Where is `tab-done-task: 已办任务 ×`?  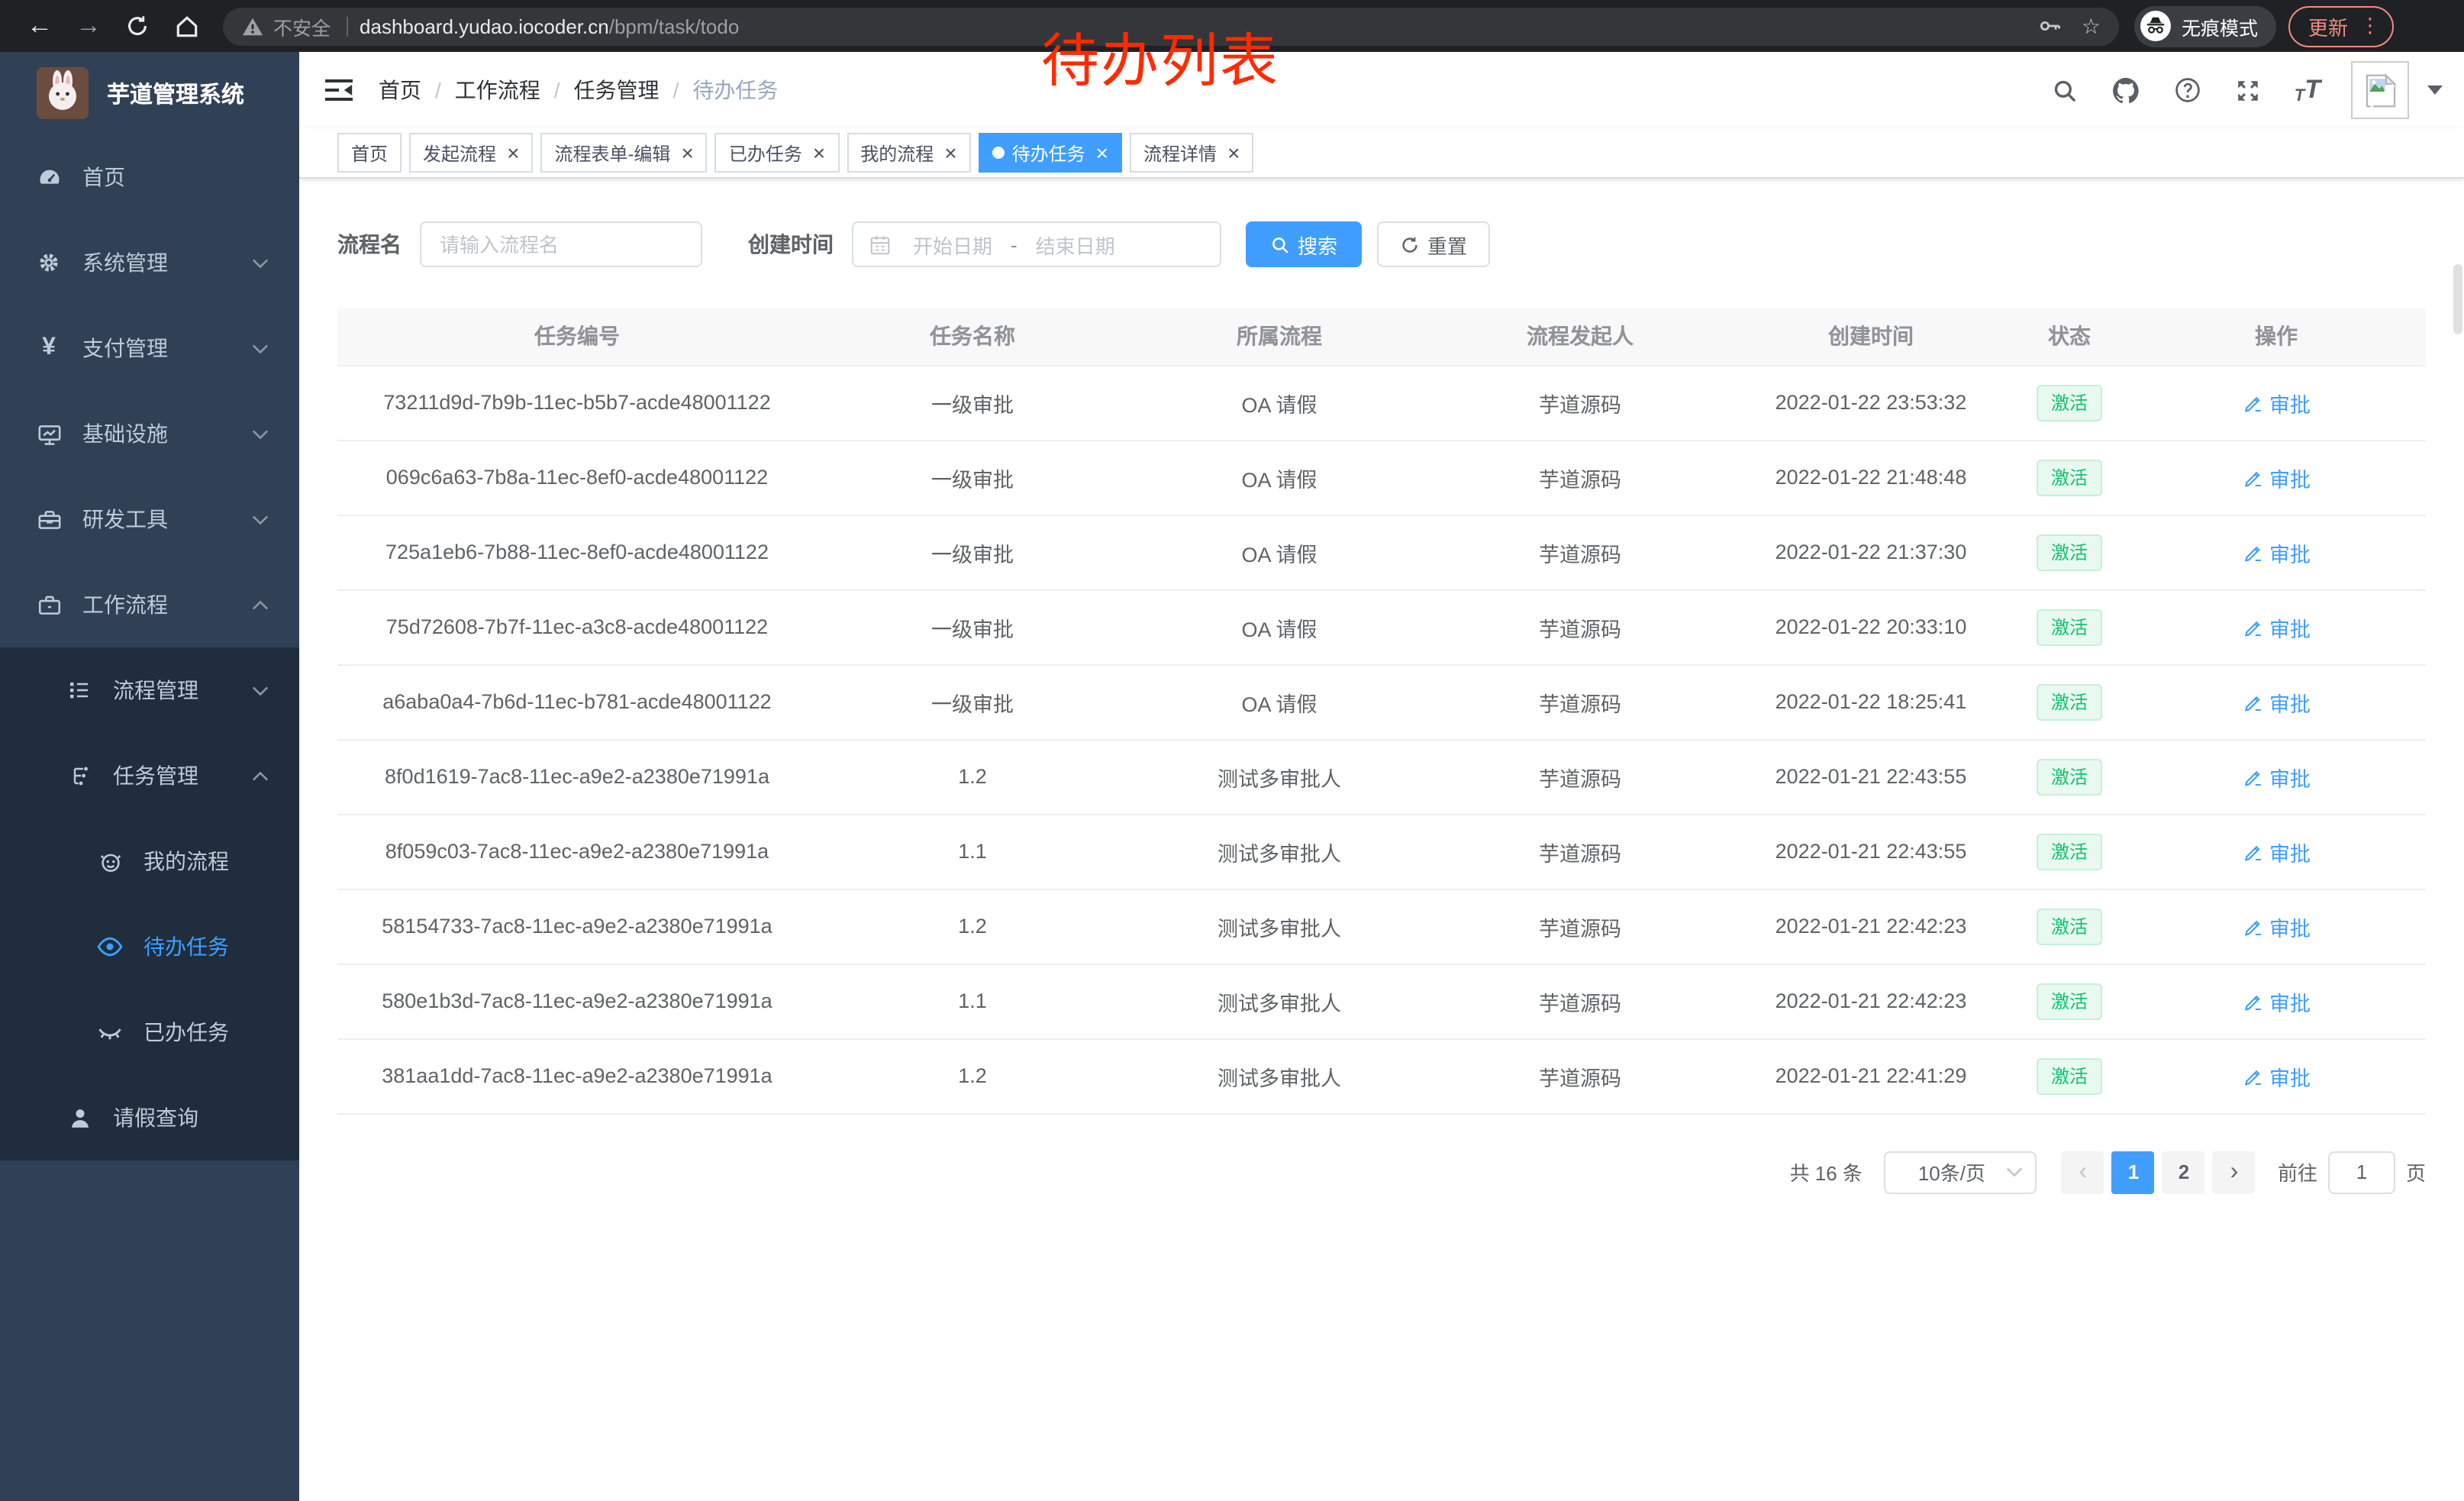 tab-done-task: 已办任务 × is located at coordinates (777, 153).